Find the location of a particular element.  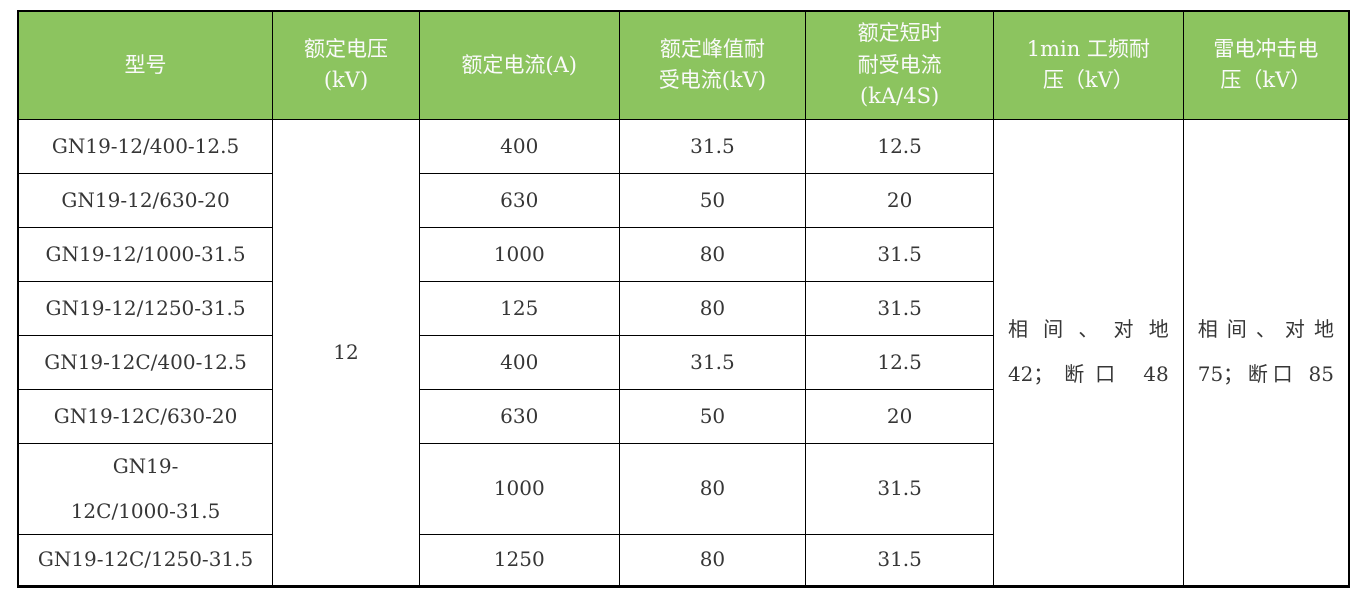

table-row: GN19-12C/1250-31.5 1250 80 31.5 is located at coordinates (683, 560).